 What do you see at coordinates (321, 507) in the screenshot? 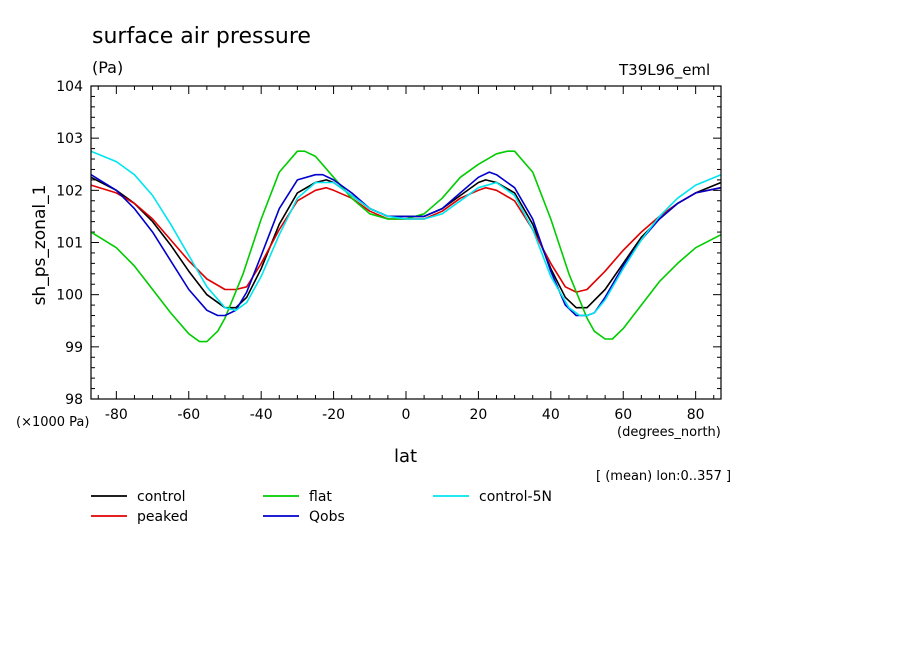
I see `legend: control peaked flat Qobs control-5N` at bounding box center [321, 507].